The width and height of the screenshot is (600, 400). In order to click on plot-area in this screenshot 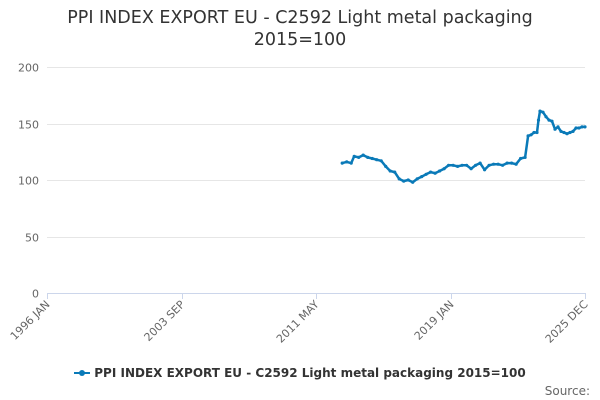, I will do `click(463, 146)`.